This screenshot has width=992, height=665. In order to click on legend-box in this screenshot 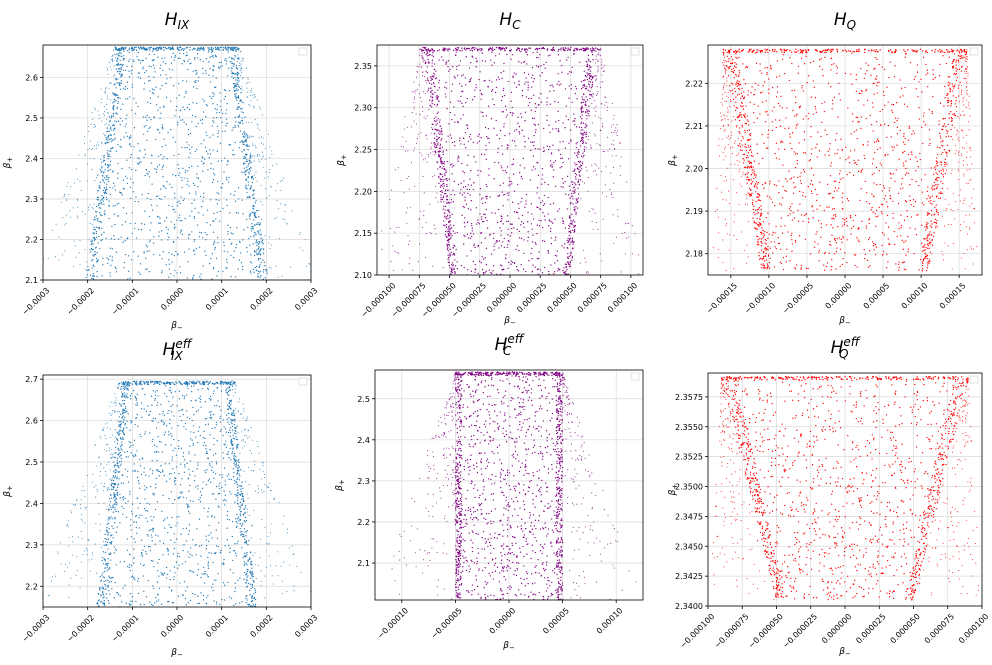, I will do `click(303, 51)`.